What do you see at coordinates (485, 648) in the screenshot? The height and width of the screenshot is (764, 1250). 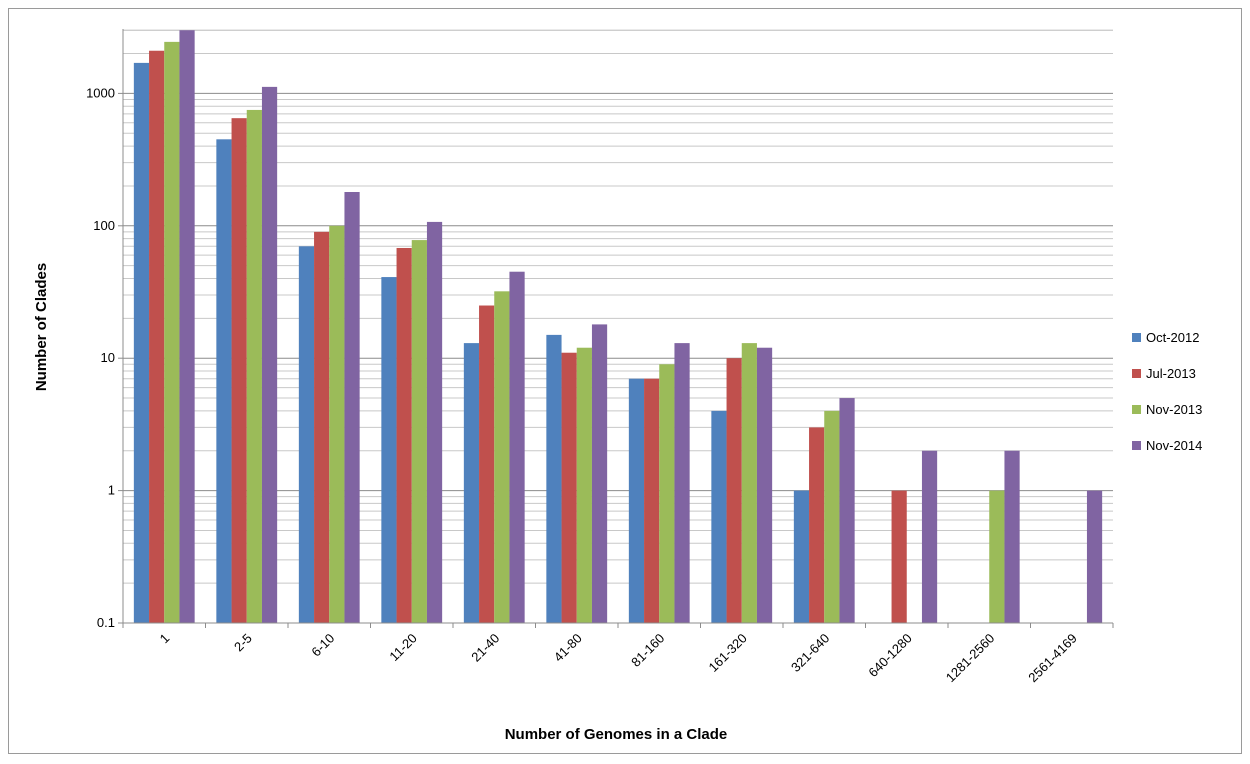 I see `x-tick-label: 21-40` at bounding box center [485, 648].